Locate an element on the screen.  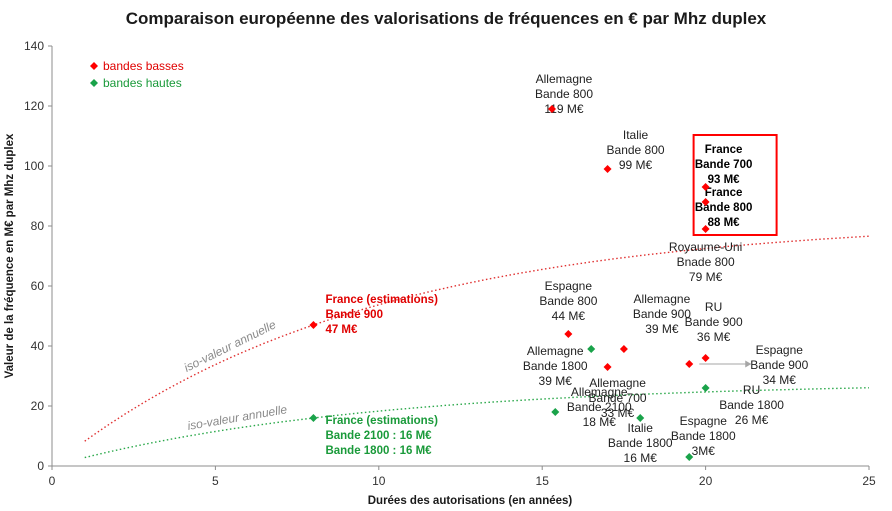
data-label-line: 36 M€ is located at coordinates (714, 337).